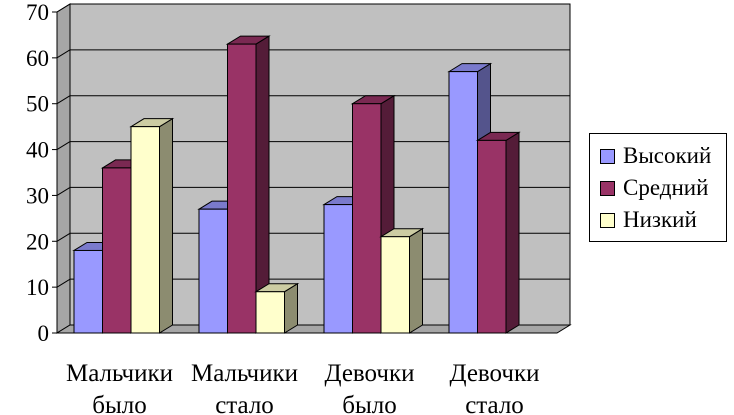 The width and height of the screenshot is (734, 415). Describe the element at coordinates (660, 219) in the screenshot. I see `legend-label-series-2: Низкий` at that location.